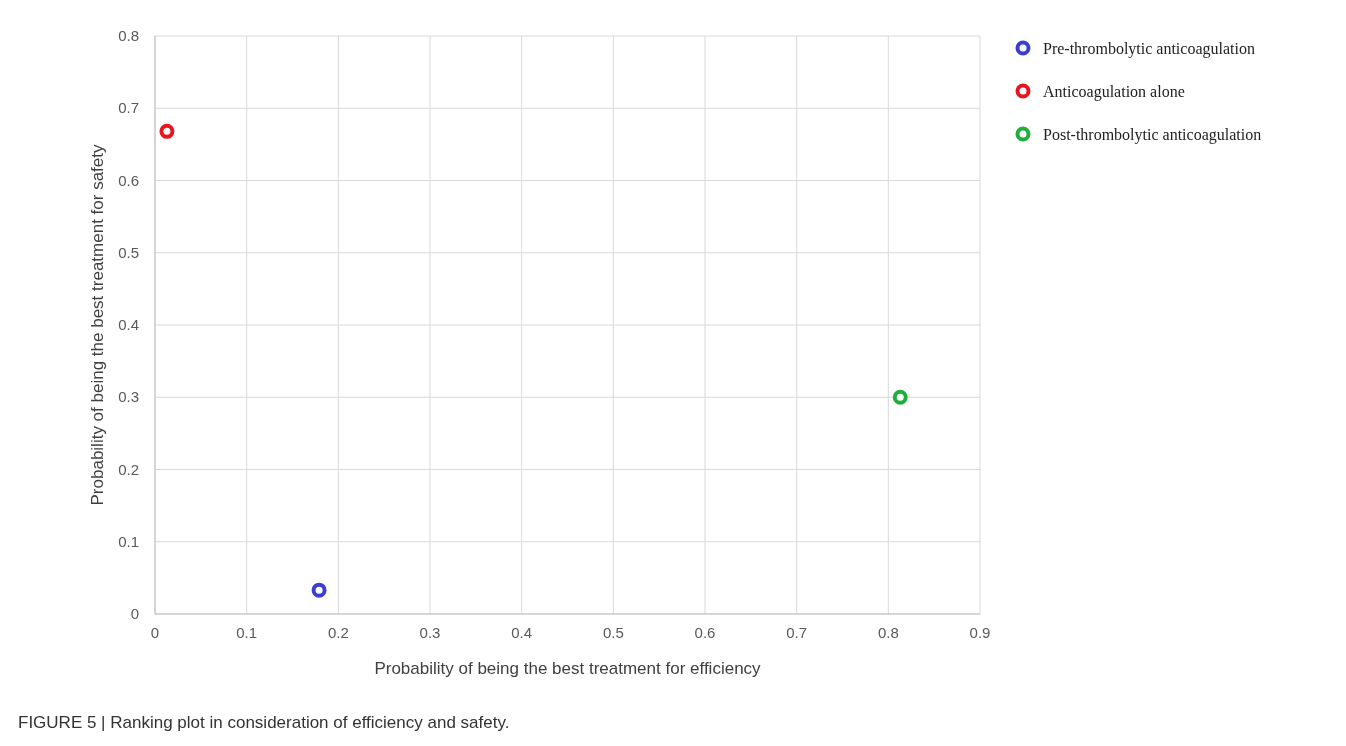  I want to click on caption: FIGURE 5 | Ranking plot in consideration of efficiency and safety., so click(264, 722).